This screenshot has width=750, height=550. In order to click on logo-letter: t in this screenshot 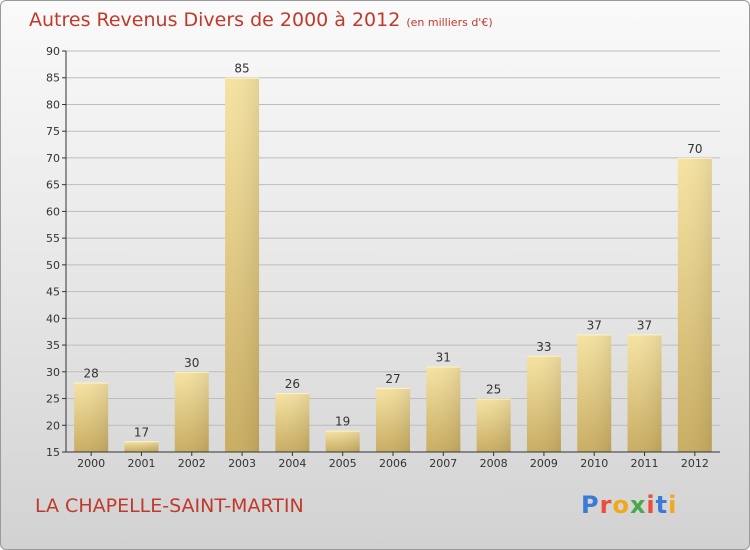, I will do `click(662, 505)`.